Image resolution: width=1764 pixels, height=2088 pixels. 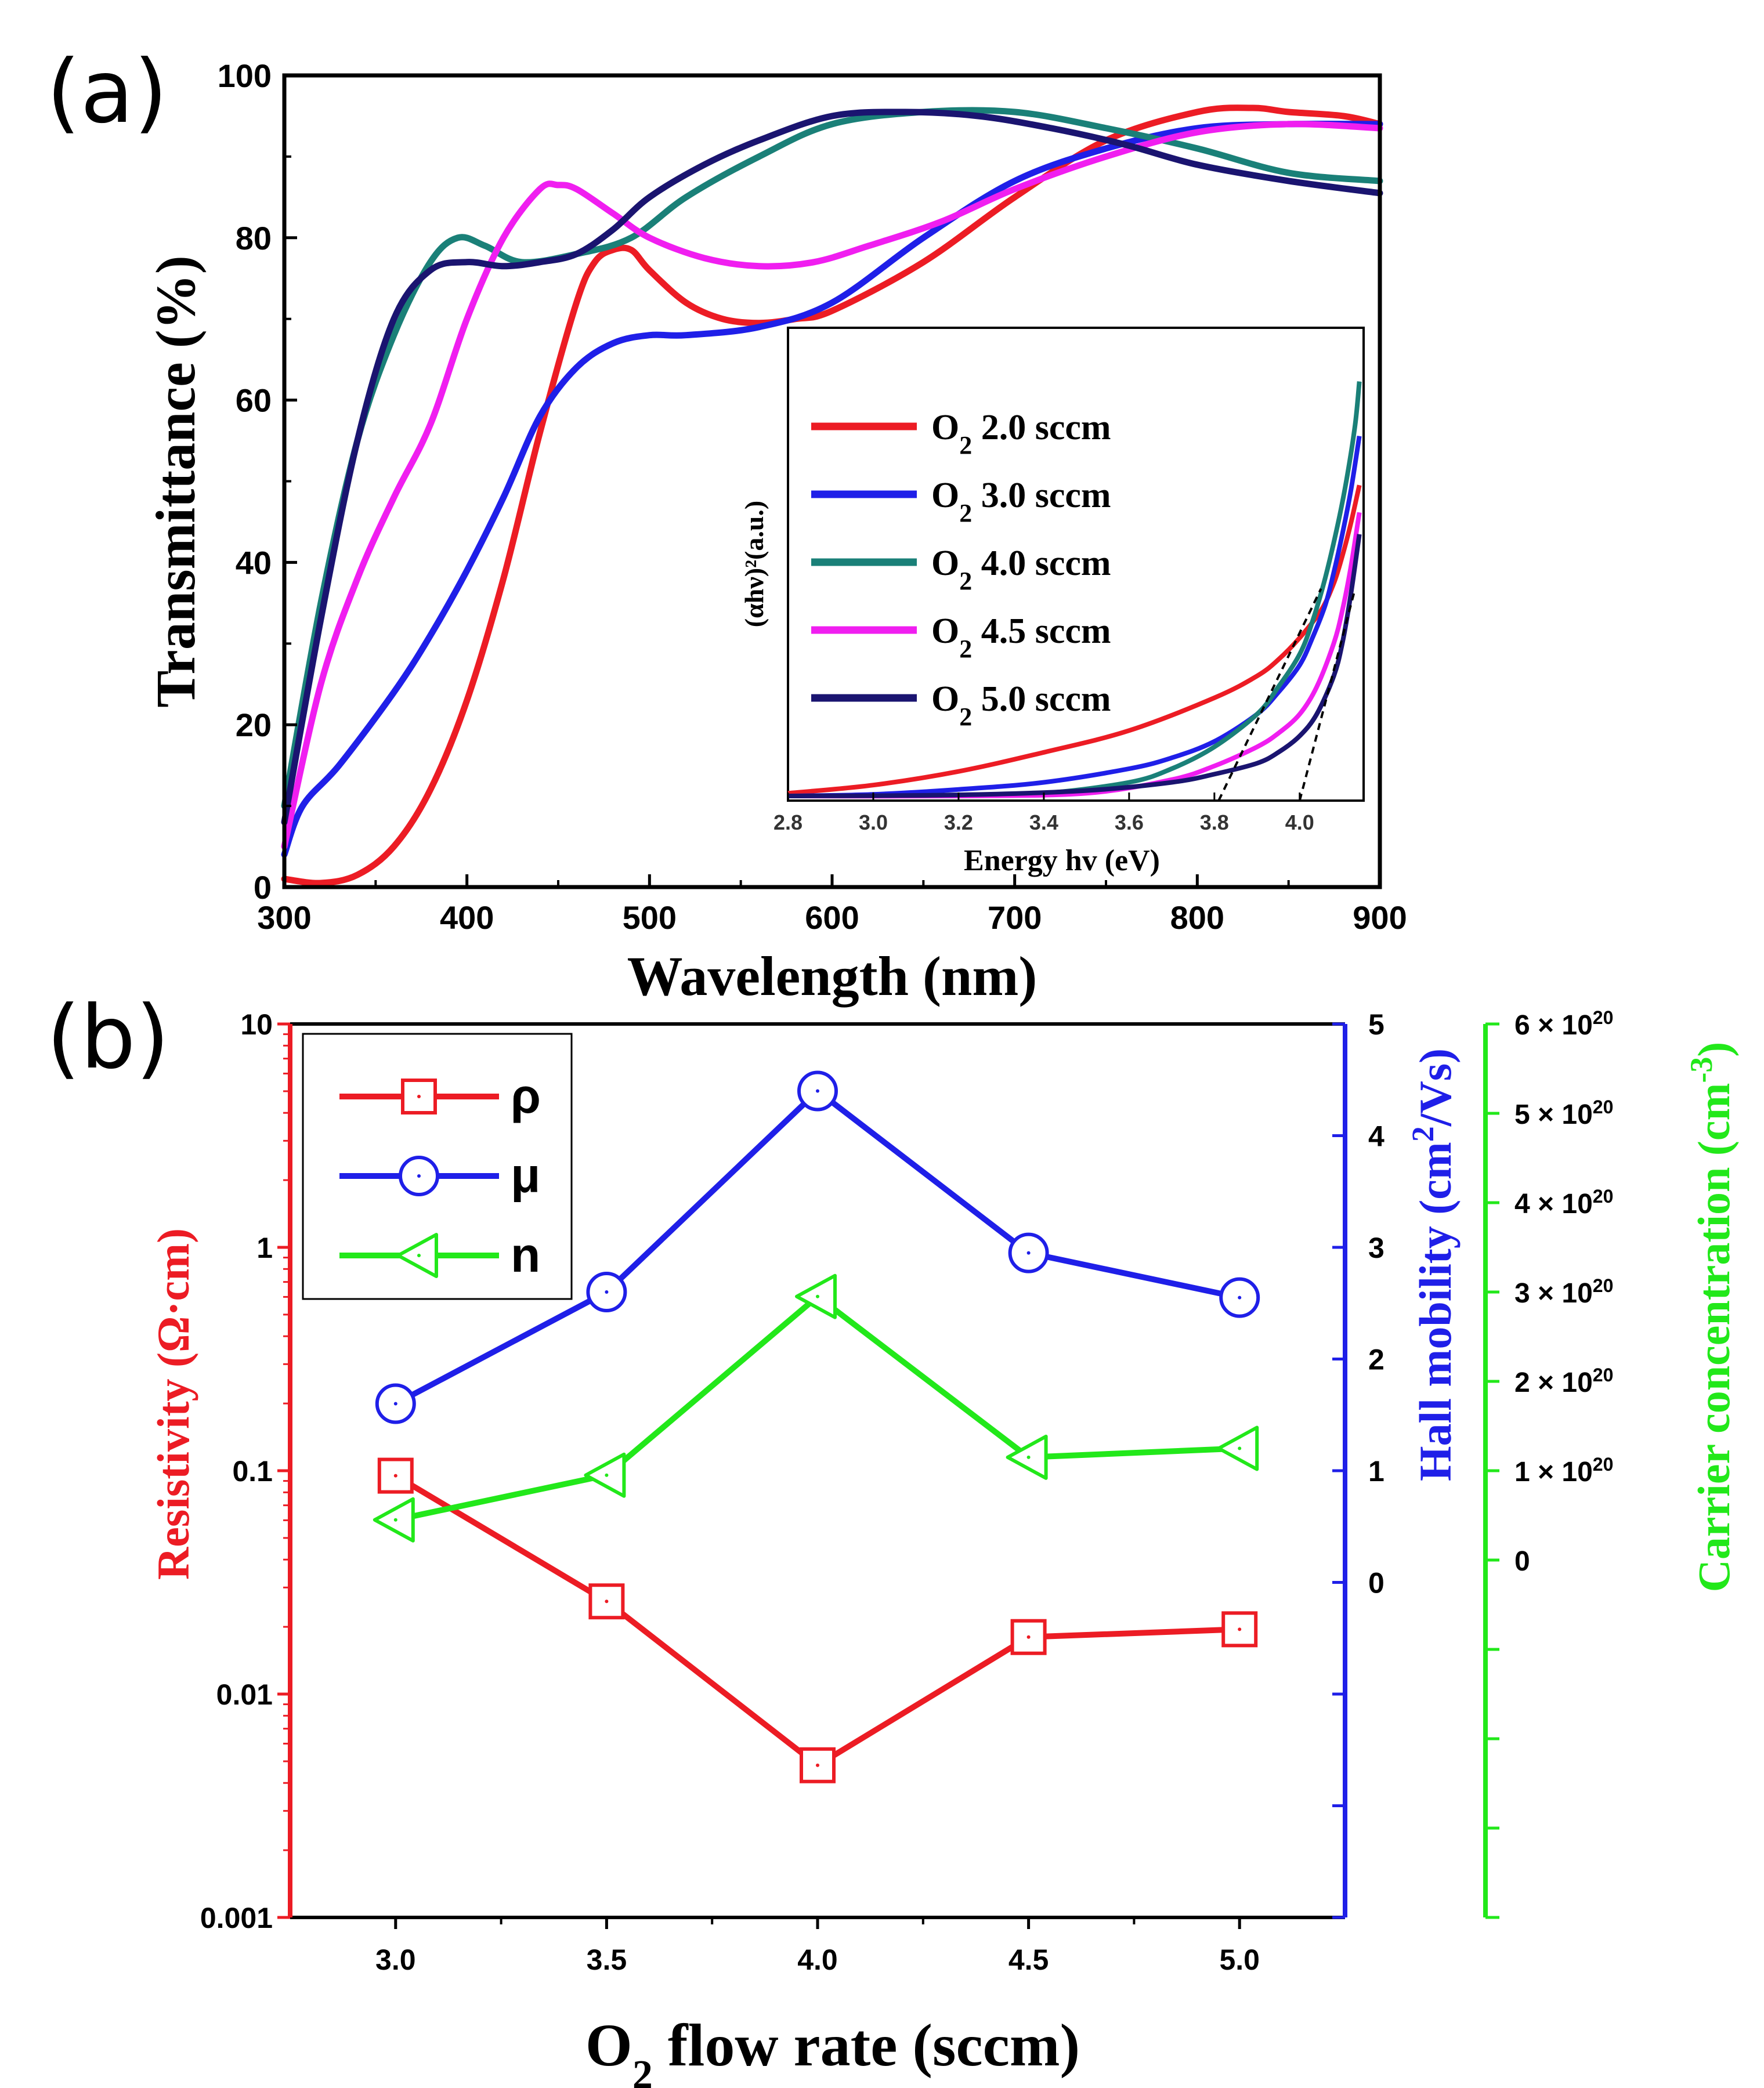 I want to click on a-ytick-label: 100, so click(x=245, y=76).